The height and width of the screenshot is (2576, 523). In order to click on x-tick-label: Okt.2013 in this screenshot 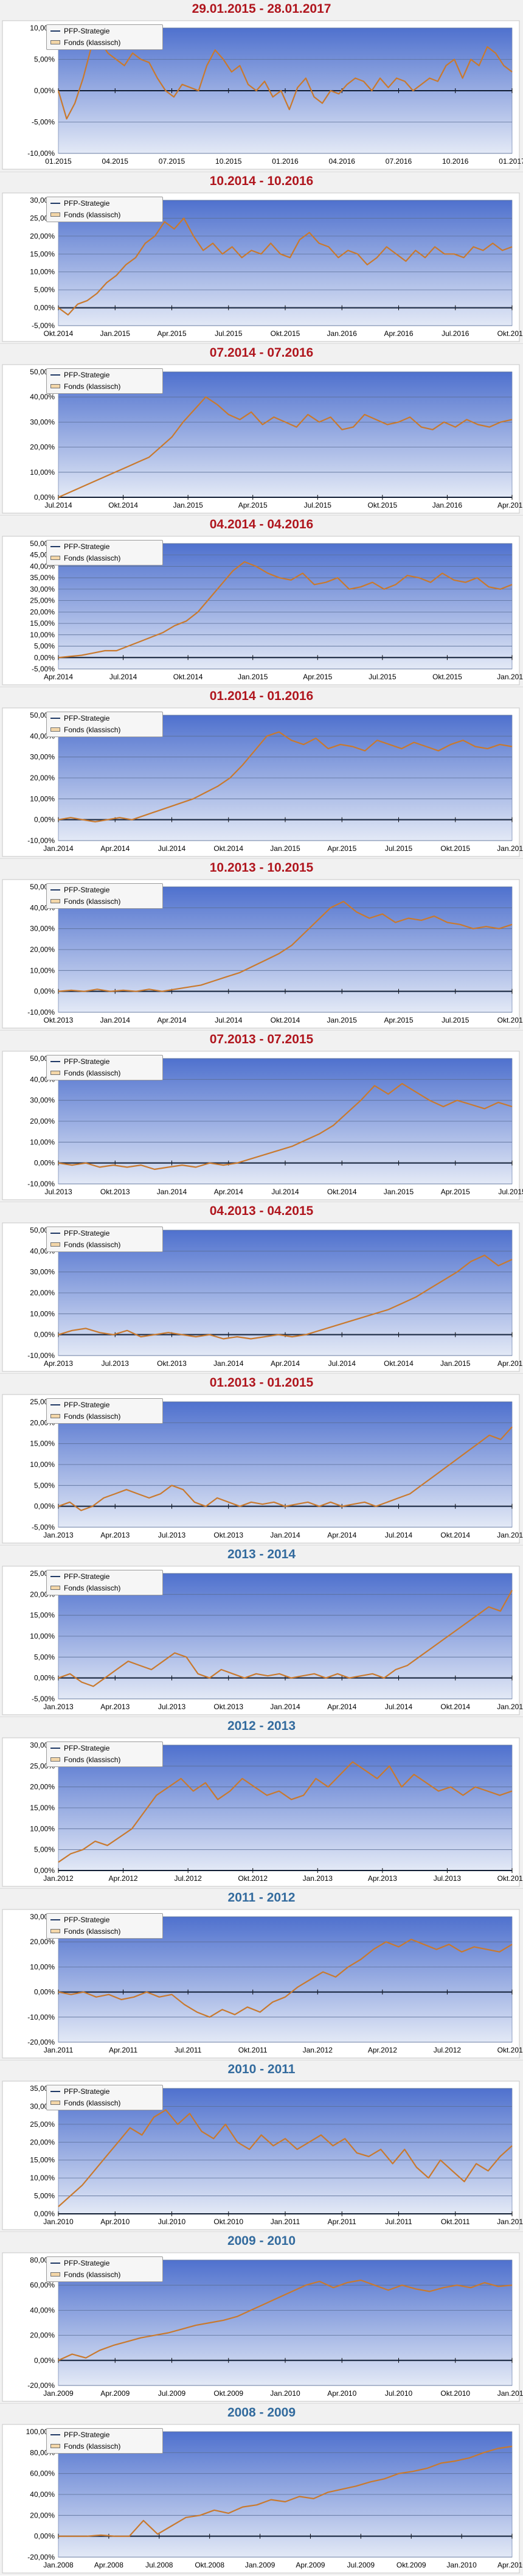, I will do `click(172, 1363)`.